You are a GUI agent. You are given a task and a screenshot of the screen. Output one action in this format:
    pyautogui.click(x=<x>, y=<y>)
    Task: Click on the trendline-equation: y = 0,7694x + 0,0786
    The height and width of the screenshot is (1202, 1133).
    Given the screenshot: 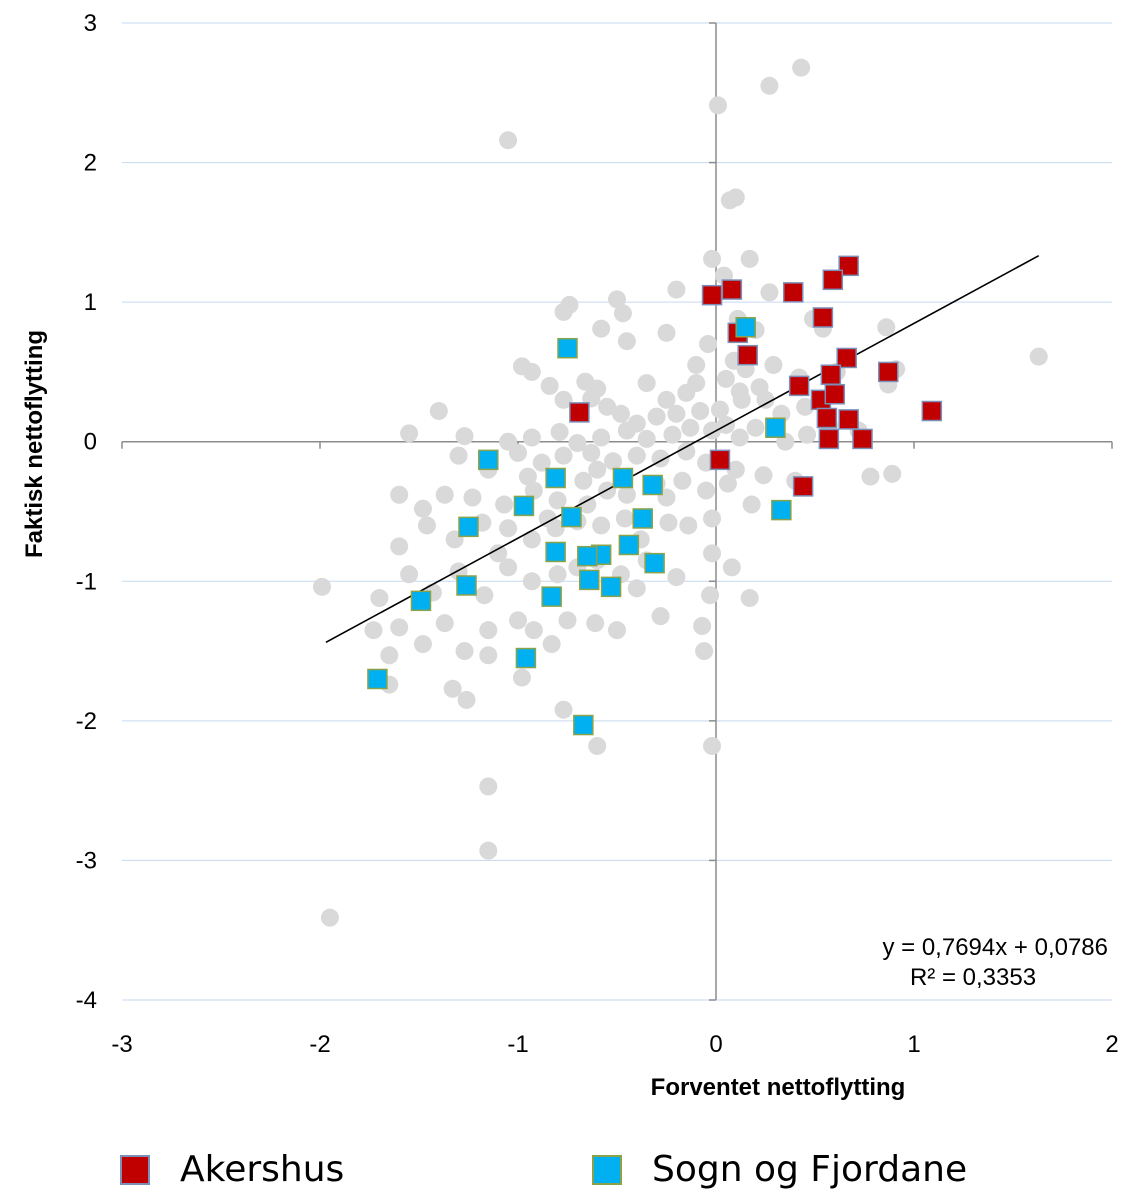 What is the action you would take?
    pyautogui.click(x=995, y=947)
    